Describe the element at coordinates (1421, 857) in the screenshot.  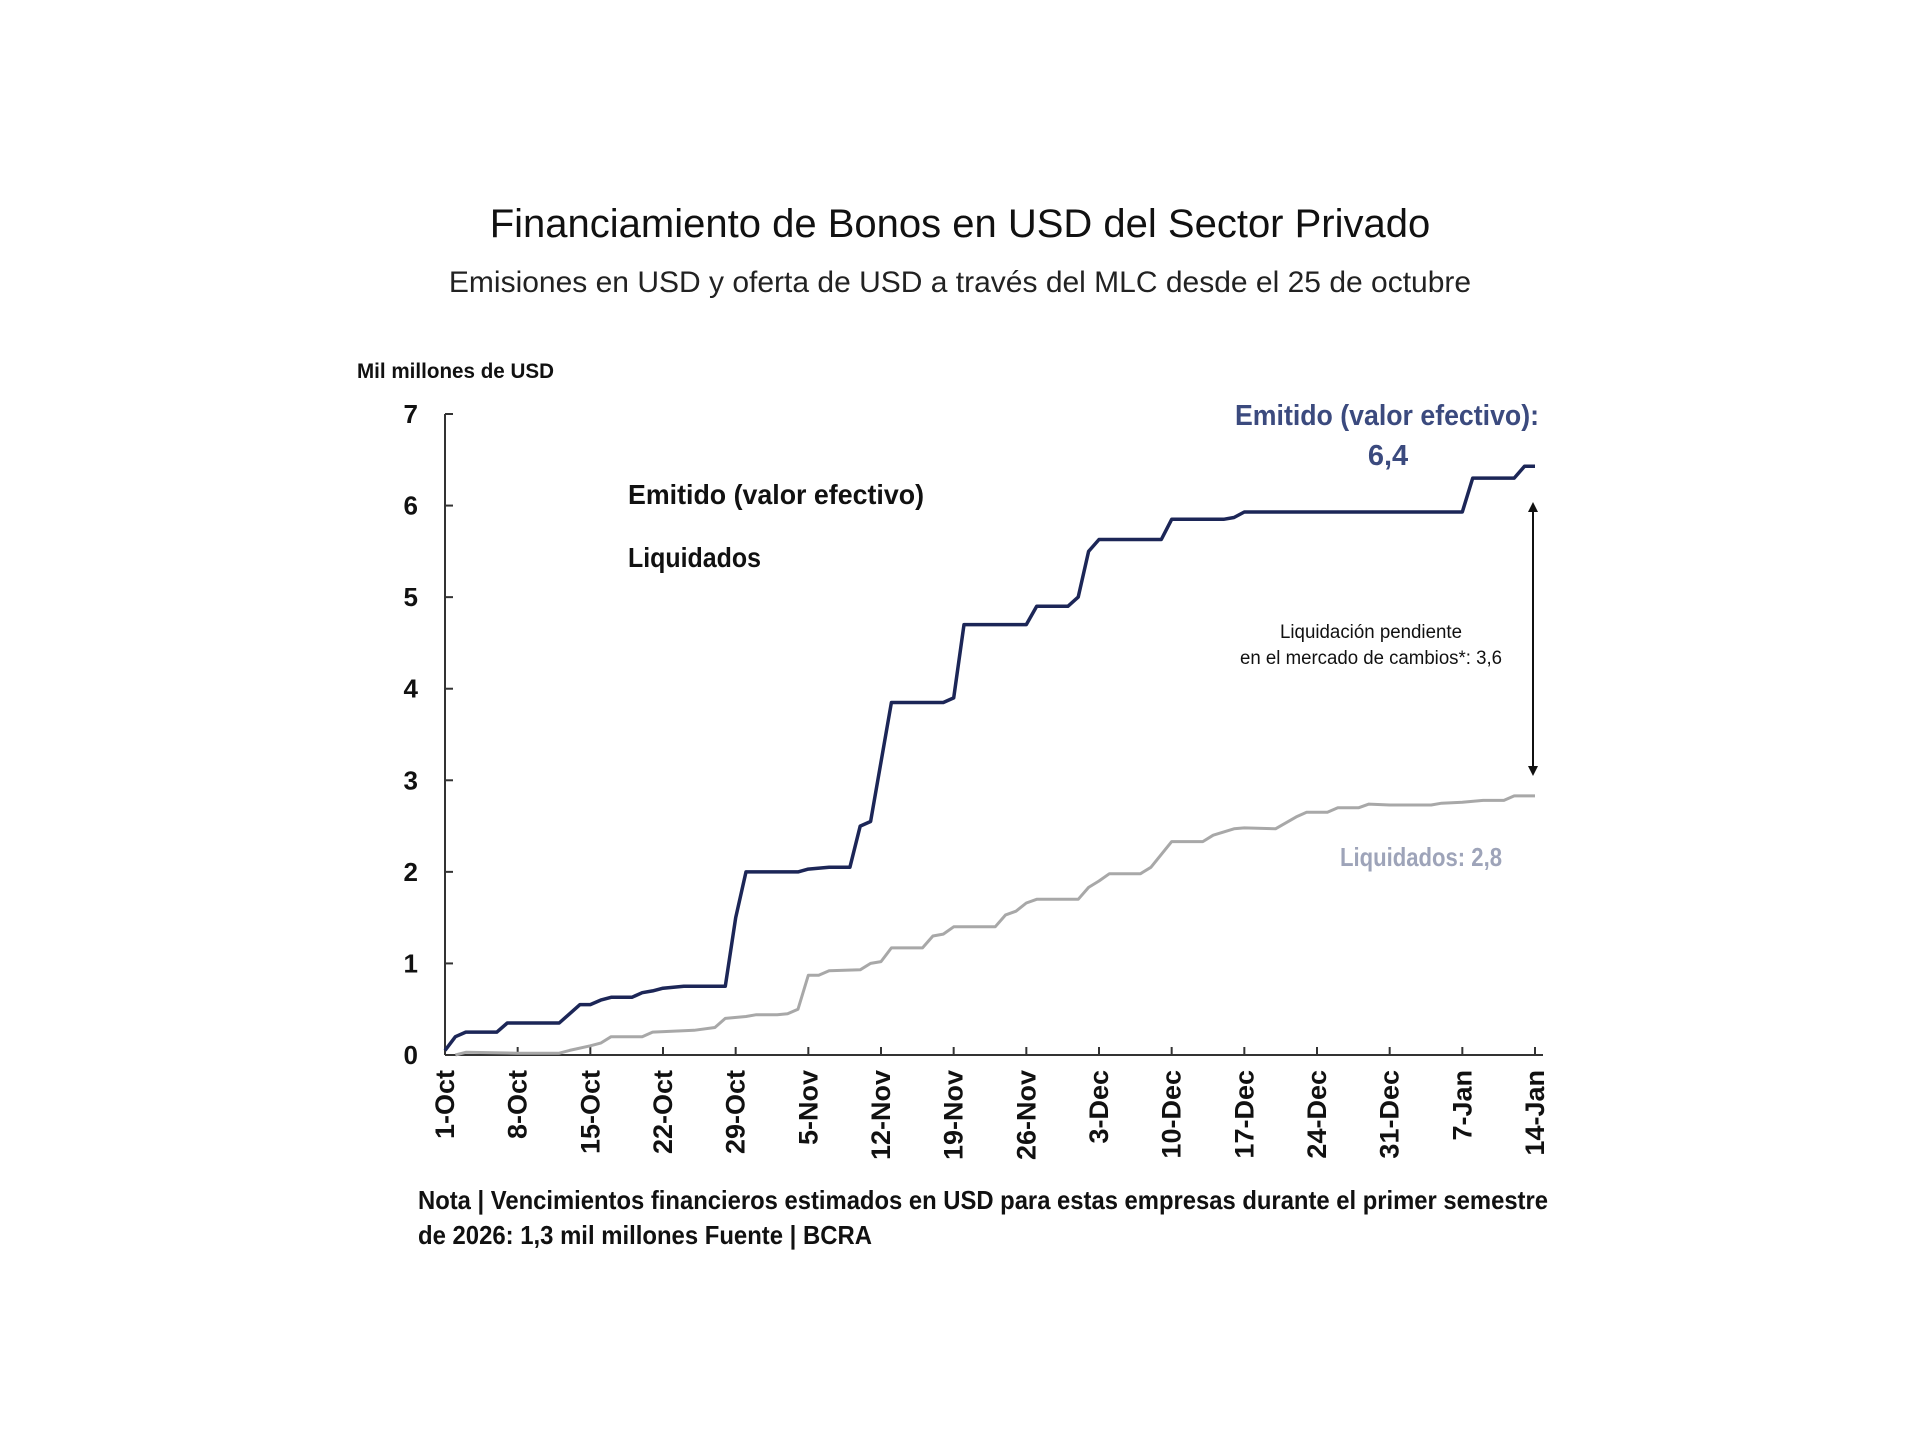
I see `liquidados-end-label: Liquidados: 2,8` at that location.